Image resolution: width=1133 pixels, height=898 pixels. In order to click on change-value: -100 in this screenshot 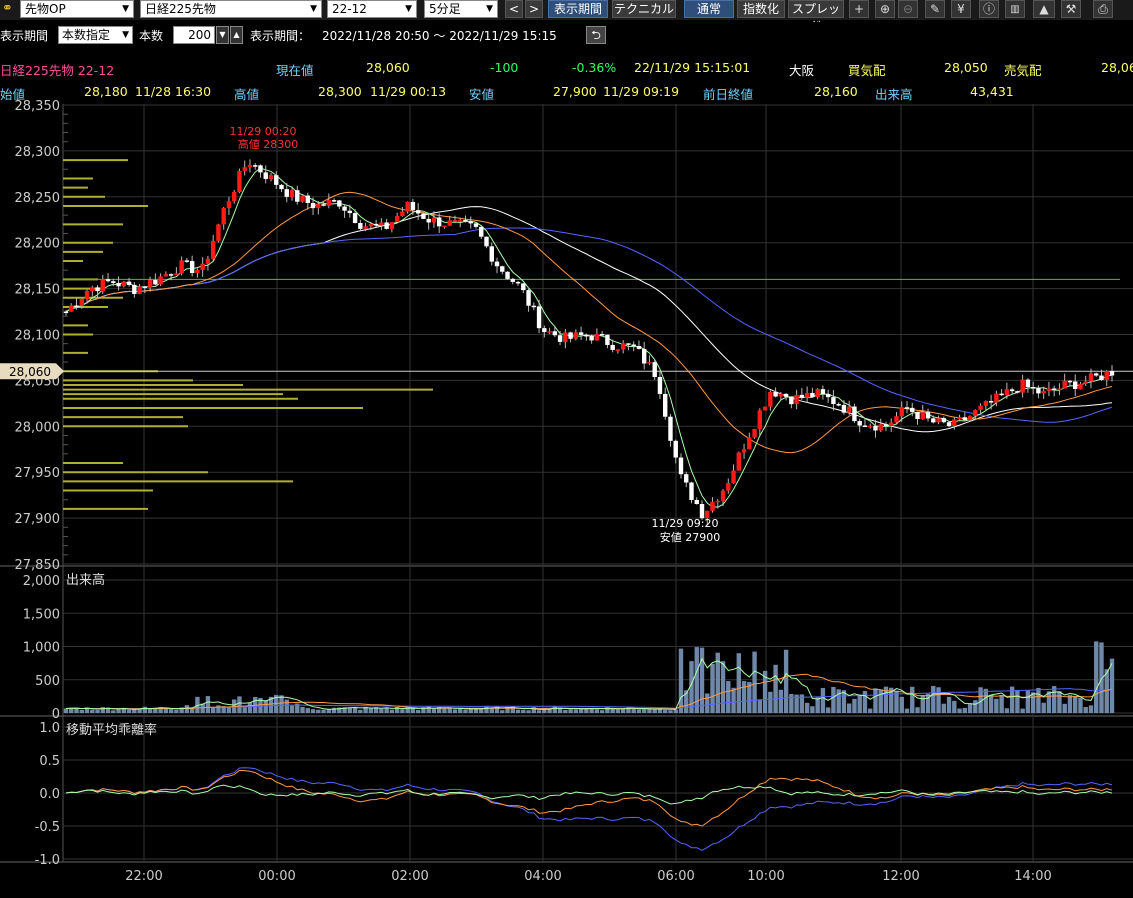, I will do `click(504, 67)`.